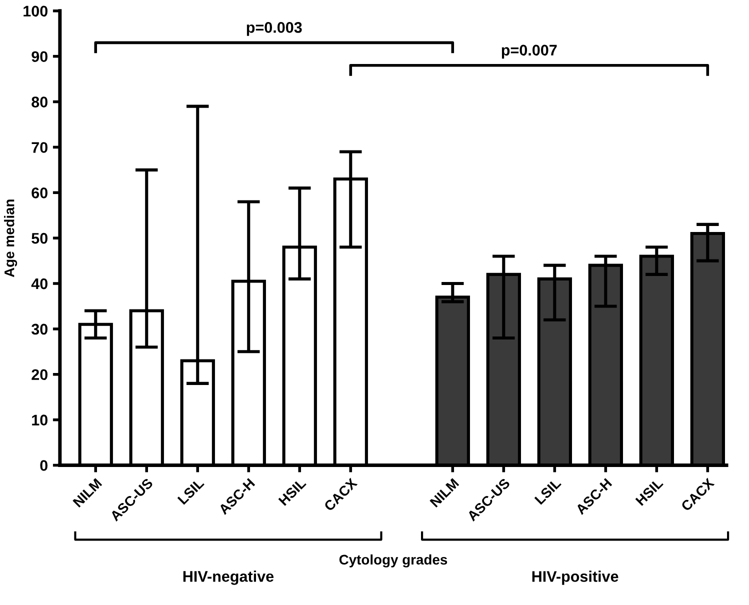 The image size is (749, 605). Describe the element at coordinates (40, 102) in the screenshot. I see `y-tick-label: 80` at that location.